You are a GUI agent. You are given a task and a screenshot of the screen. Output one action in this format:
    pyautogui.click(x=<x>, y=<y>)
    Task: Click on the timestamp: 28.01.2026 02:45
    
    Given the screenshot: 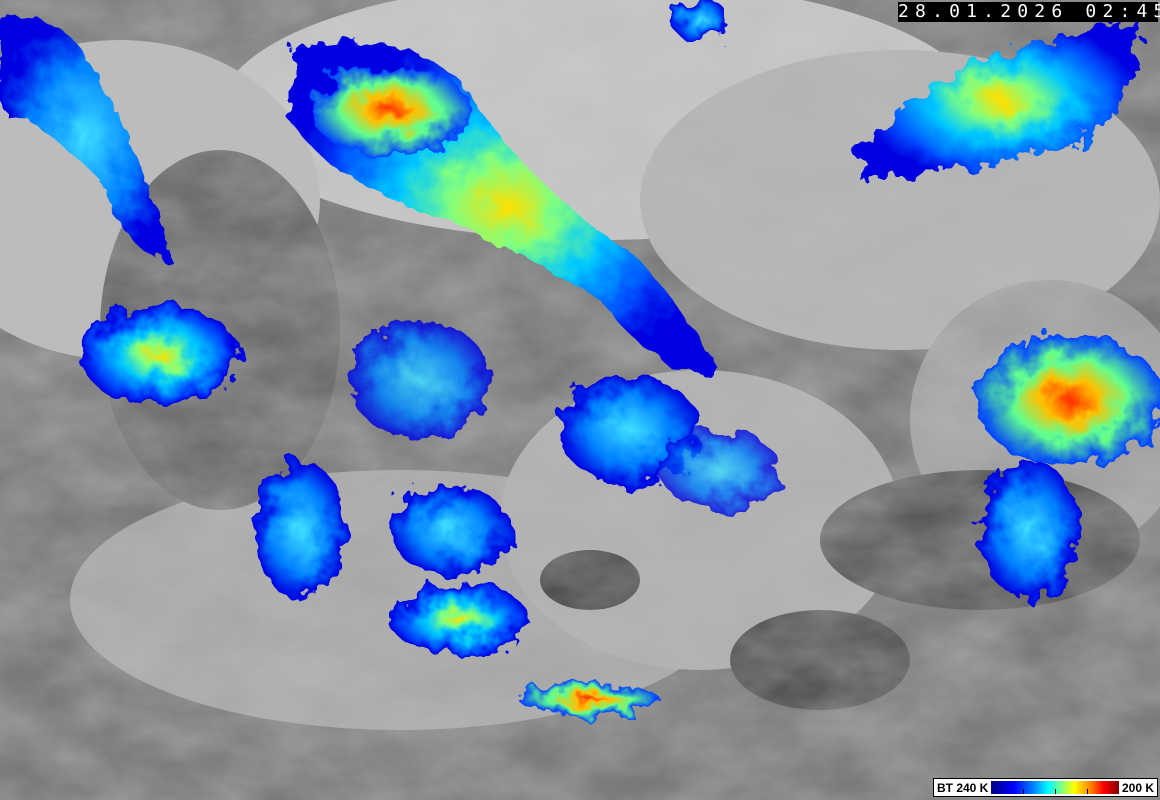 What is the action you would take?
    pyautogui.click(x=1029, y=11)
    